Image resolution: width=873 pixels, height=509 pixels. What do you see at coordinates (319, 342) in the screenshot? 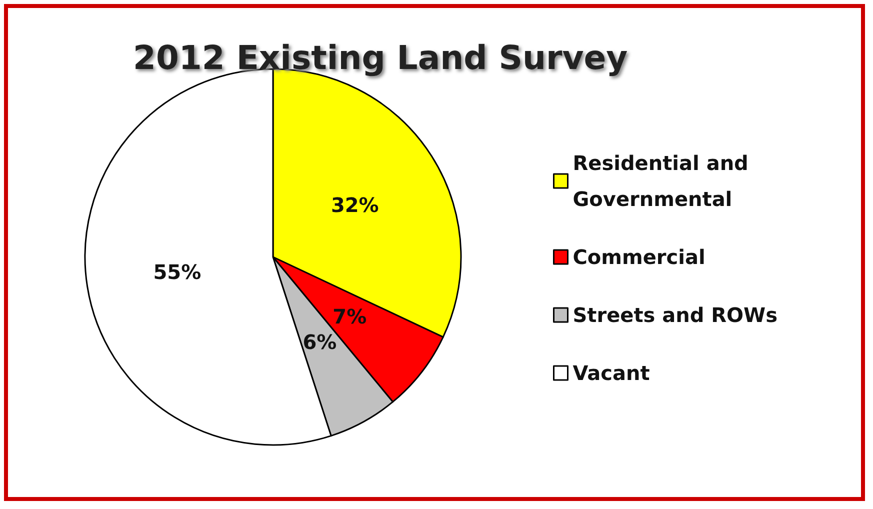
I see `data-label: 6%` at bounding box center [319, 342].